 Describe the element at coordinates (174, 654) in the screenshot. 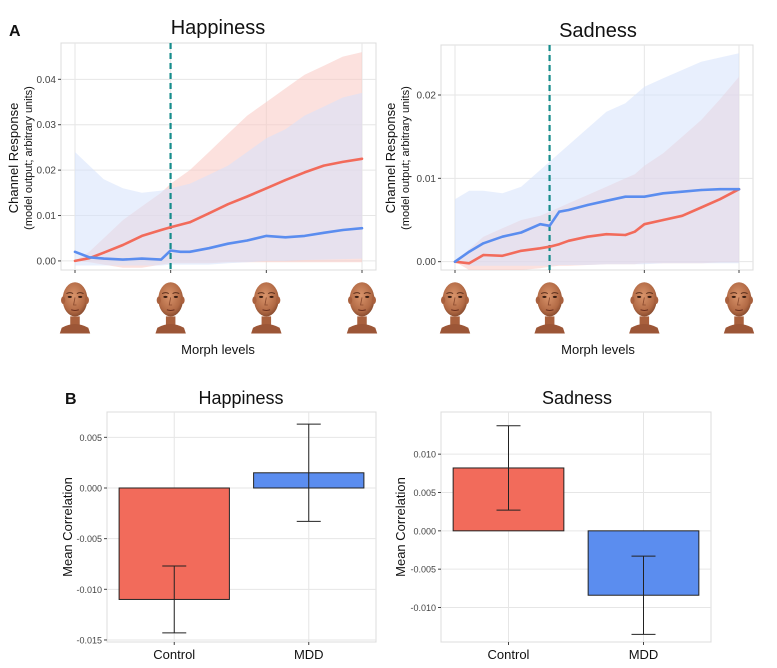

I see `chart-b-happiness-xtick-label: Control` at that location.